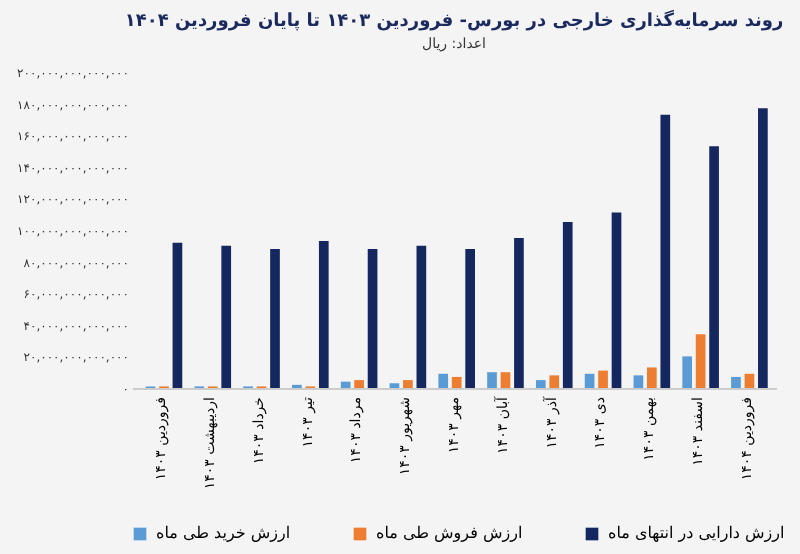  I want to click on legend-label: ارزش دارایی در انتهای ماه, so click(696, 533).